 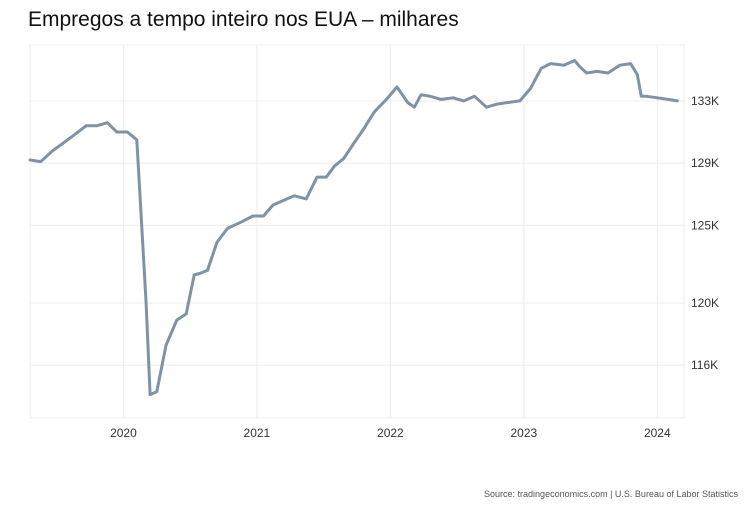 What do you see at coordinates (523, 433) in the screenshot?
I see `x-tick-label: 2023` at bounding box center [523, 433].